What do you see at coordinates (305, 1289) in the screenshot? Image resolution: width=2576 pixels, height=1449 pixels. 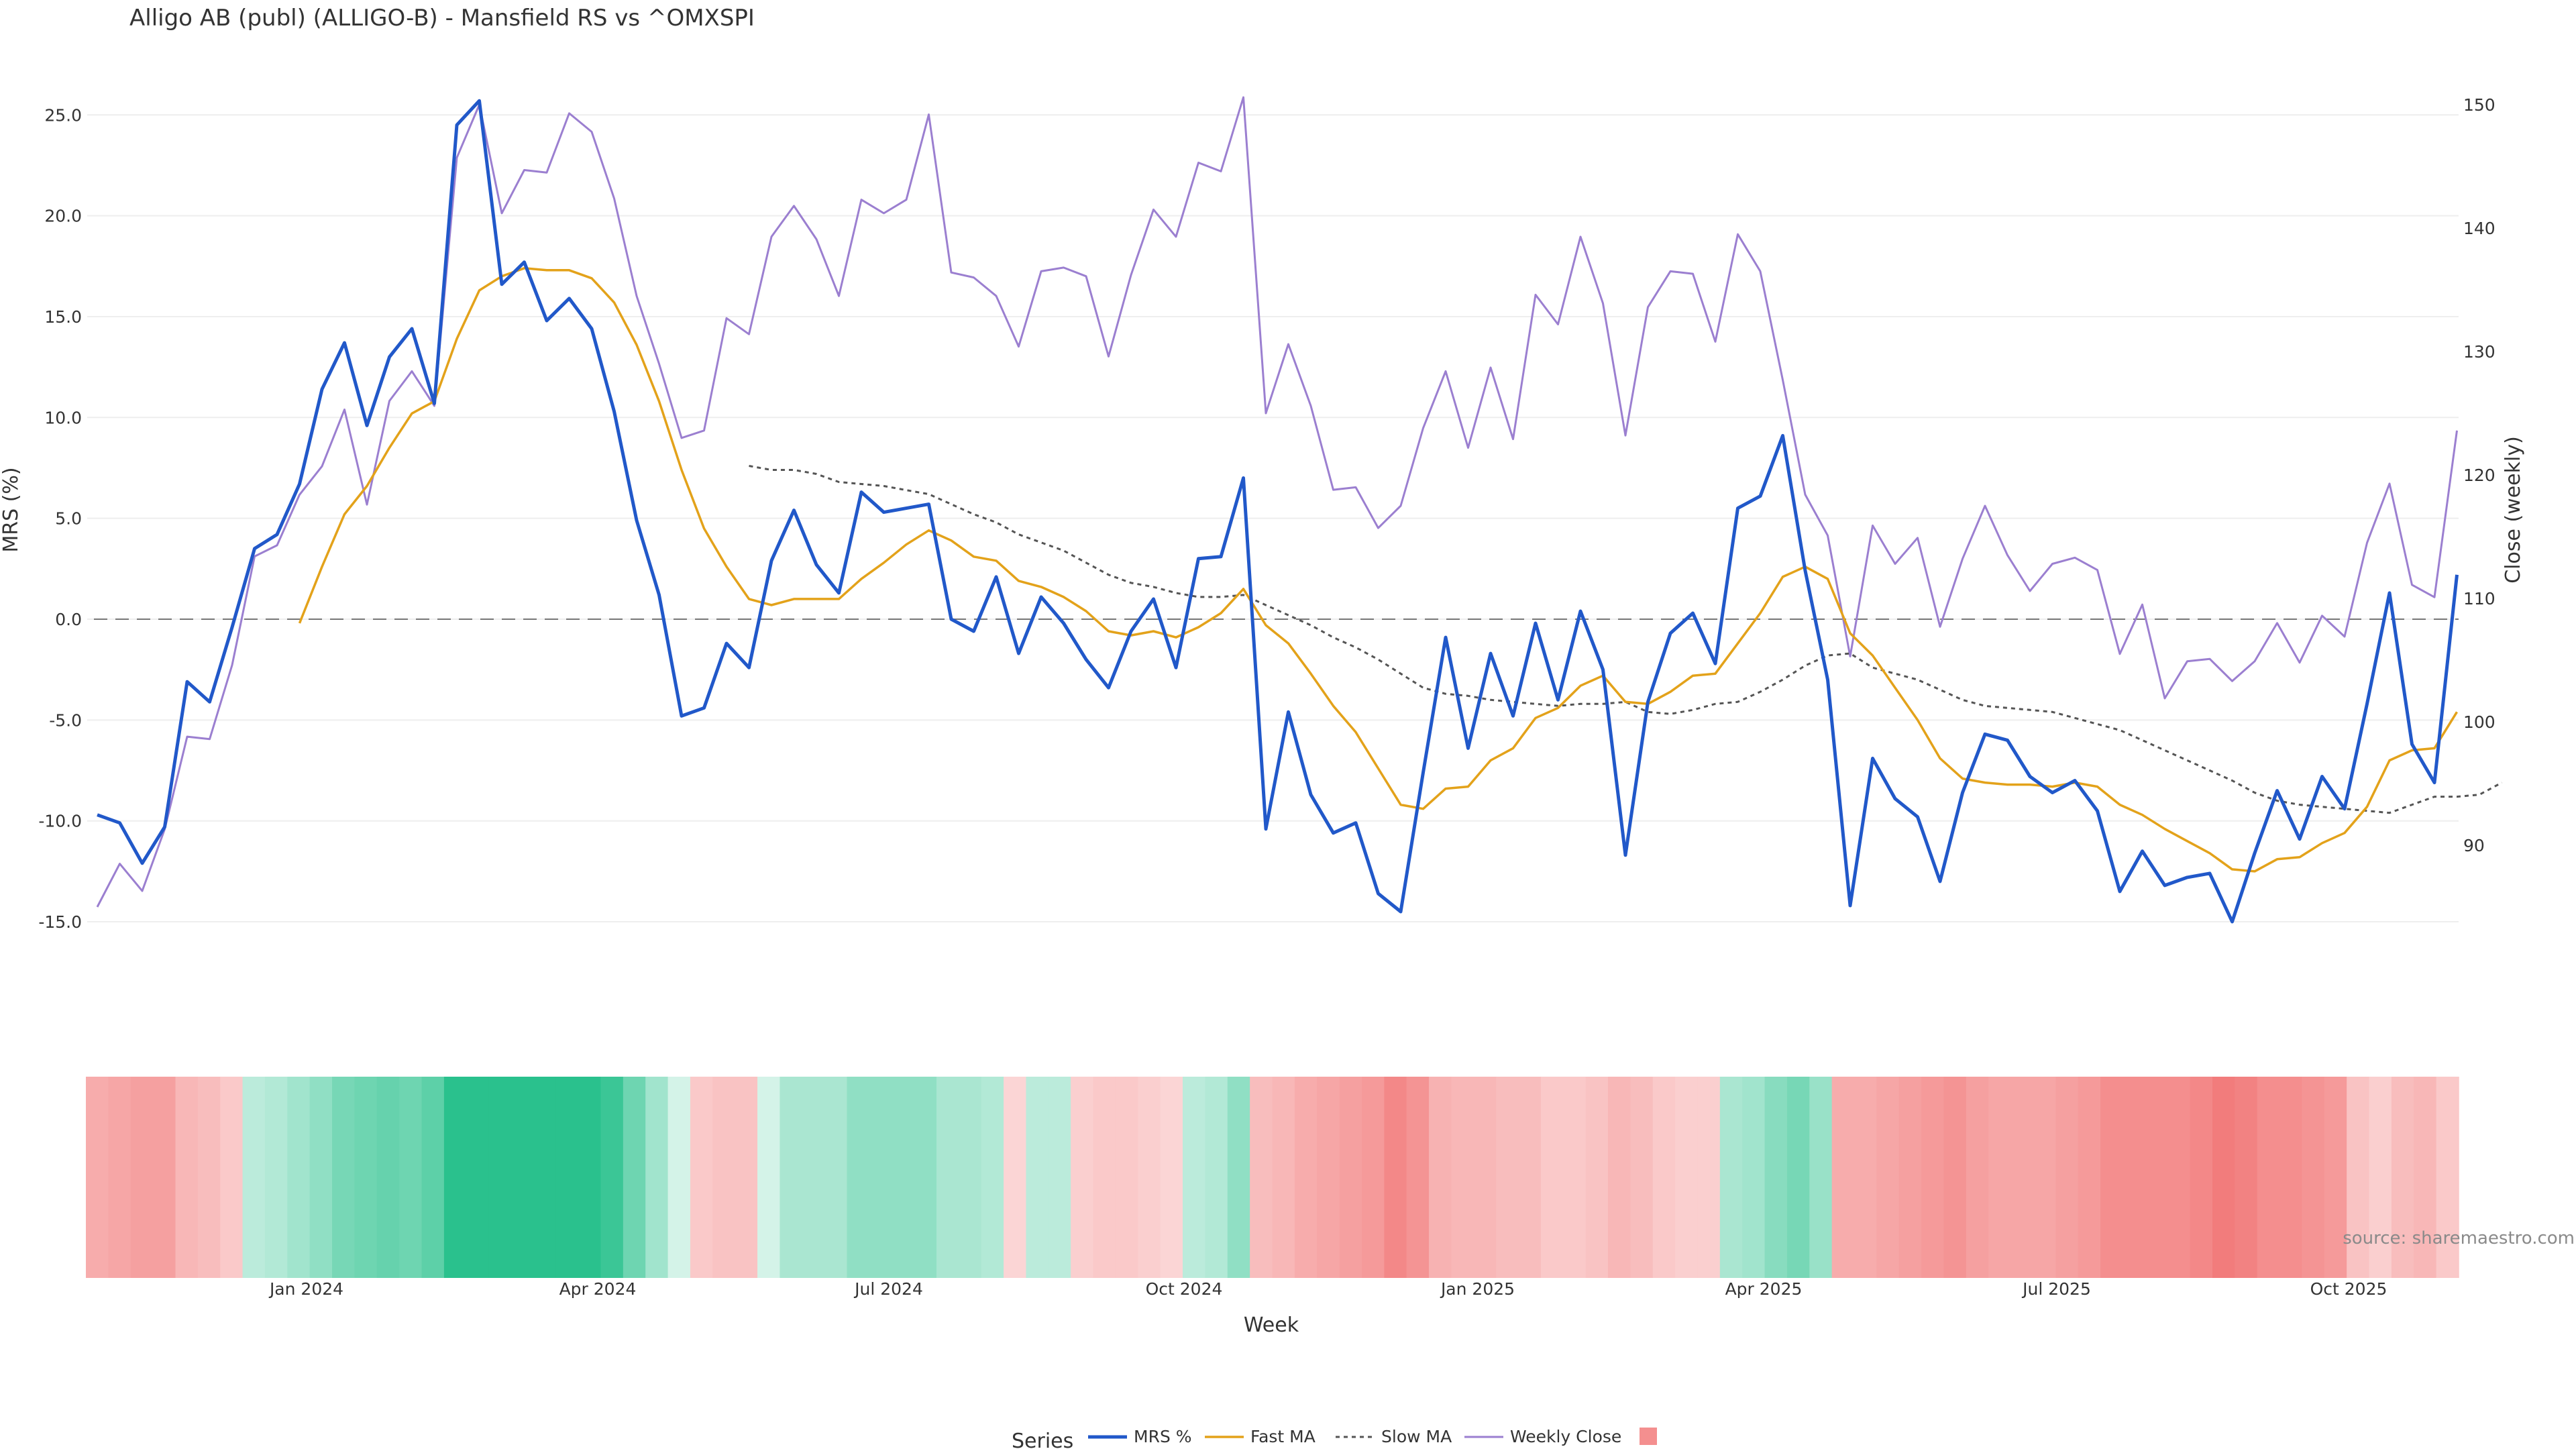 I see `x-tick-label: Jan 2024` at bounding box center [305, 1289].